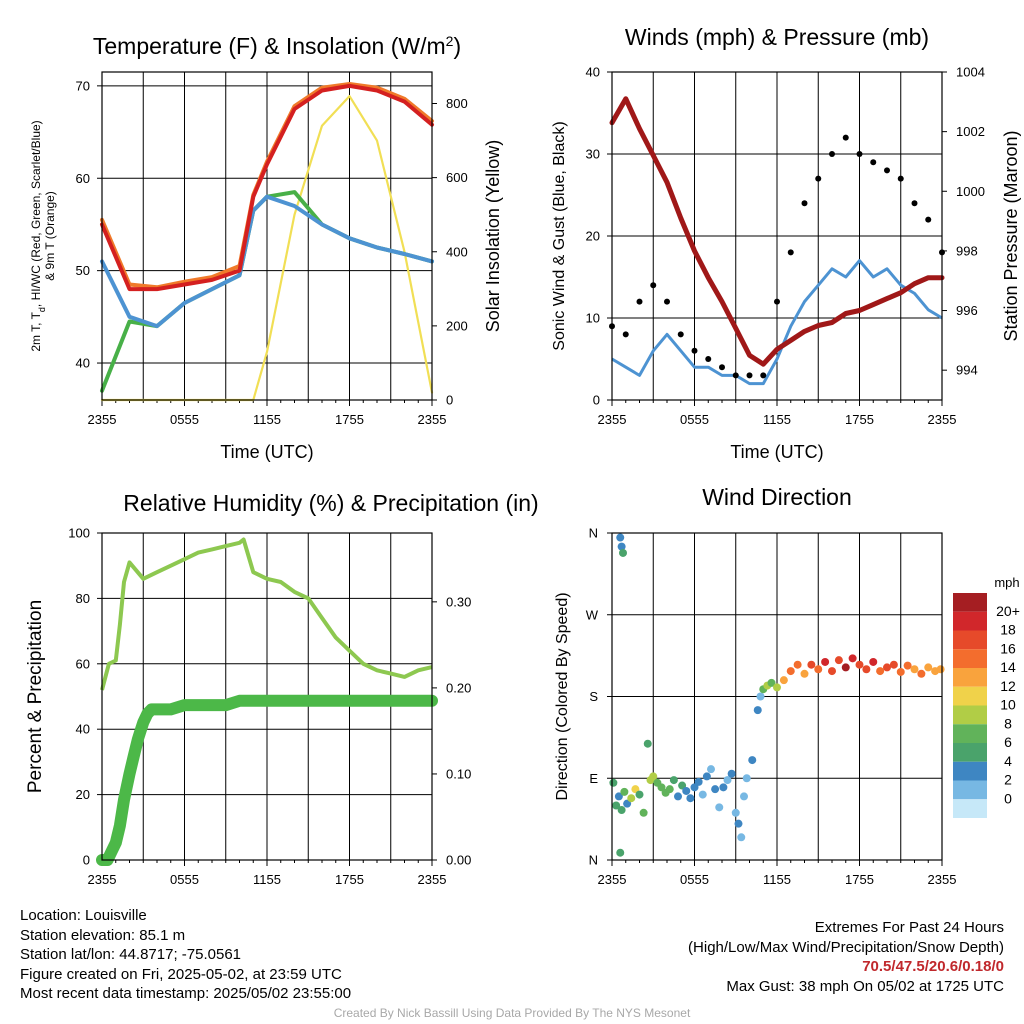  What do you see at coordinates (458, 773) in the screenshot?
I see `humidity-right-ytick-label: 0.10` at bounding box center [458, 773].